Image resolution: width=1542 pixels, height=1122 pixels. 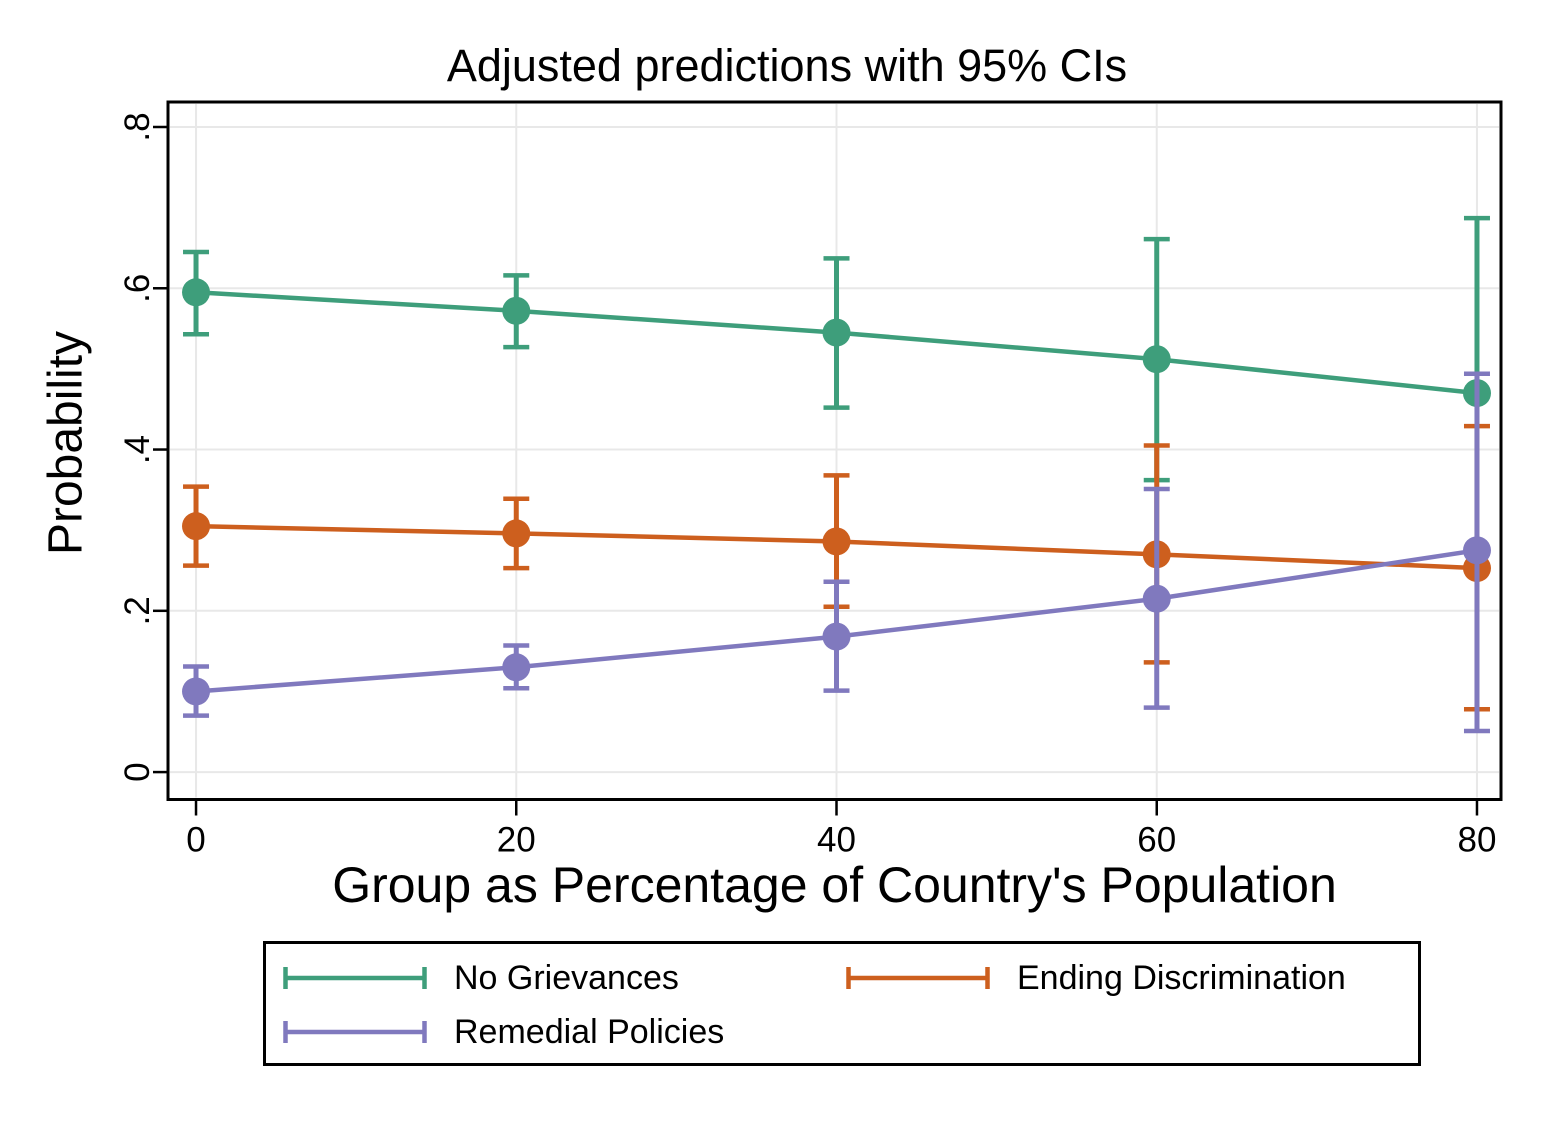 I want to click on x-tick-label: 0, so click(x=195, y=840).